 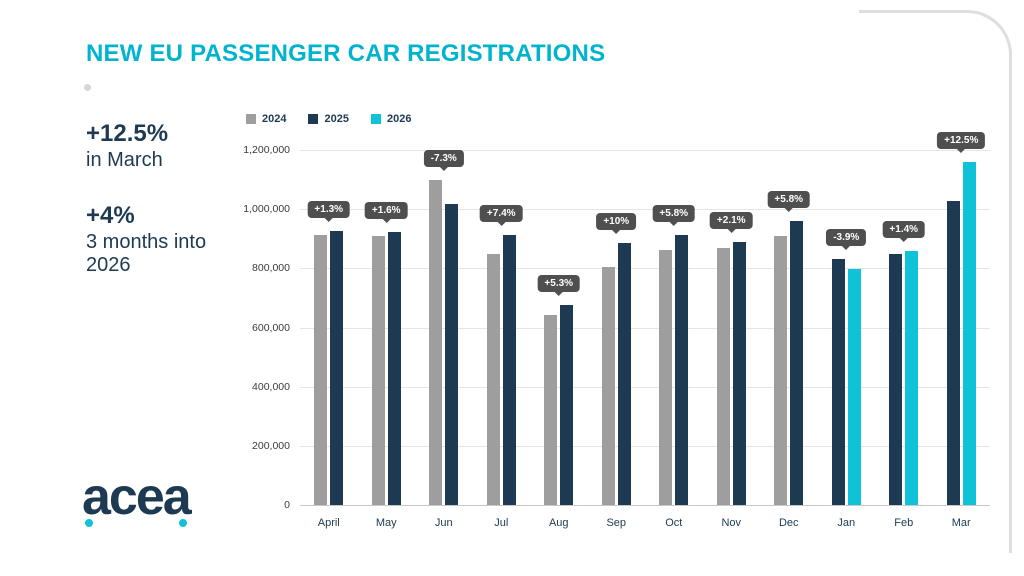 What do you see at coordinates (624, 373) in the screenshot?
I see `bar-2025-sep` at bounding box center [624, 373].